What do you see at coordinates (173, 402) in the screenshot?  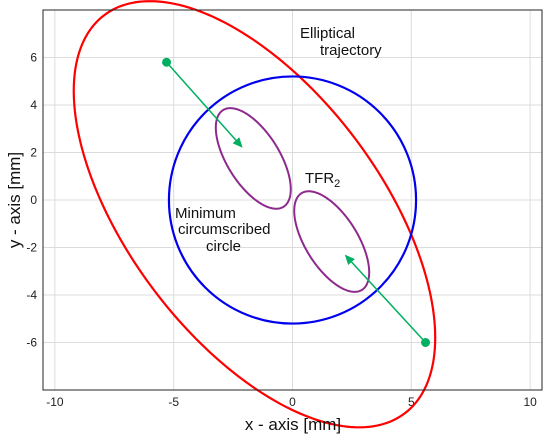 I see `x-tick-label: -5` at bounding box center [173, 402].